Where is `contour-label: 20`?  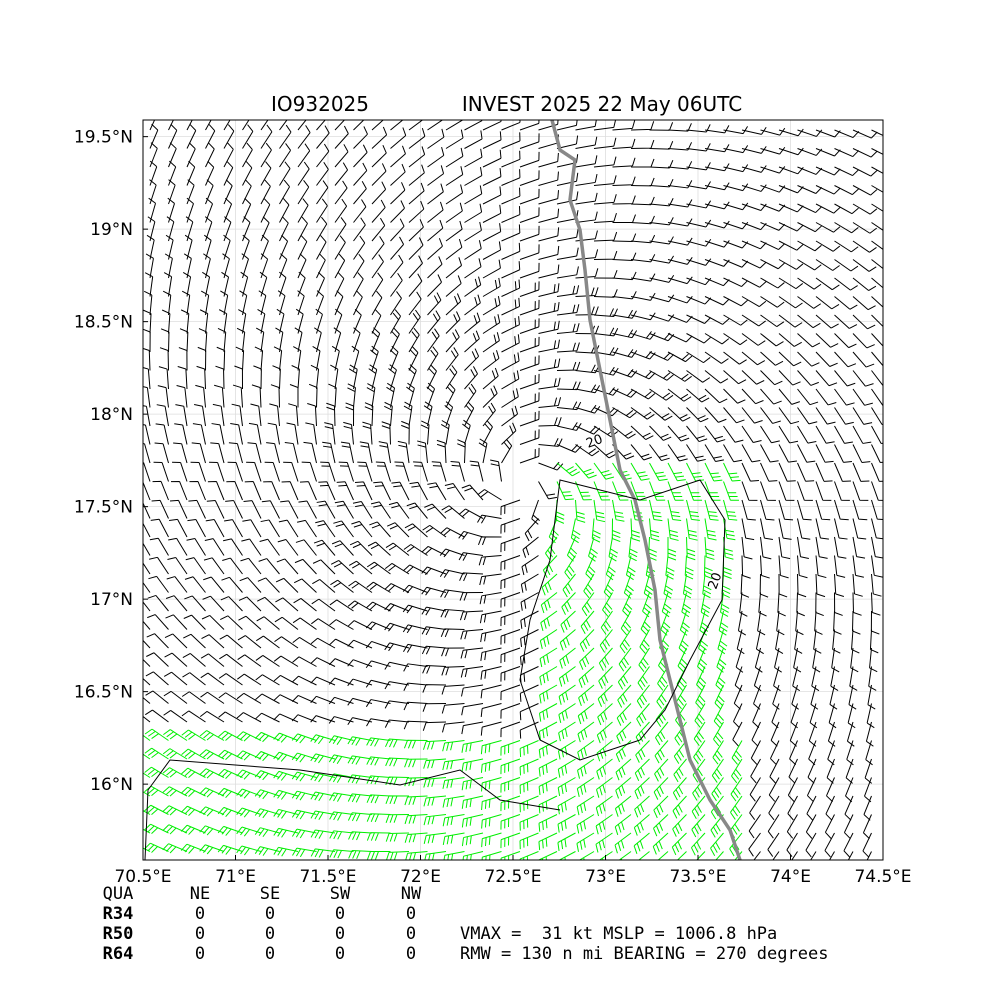 contour-label: 20 is located at coordinates (716, 581).